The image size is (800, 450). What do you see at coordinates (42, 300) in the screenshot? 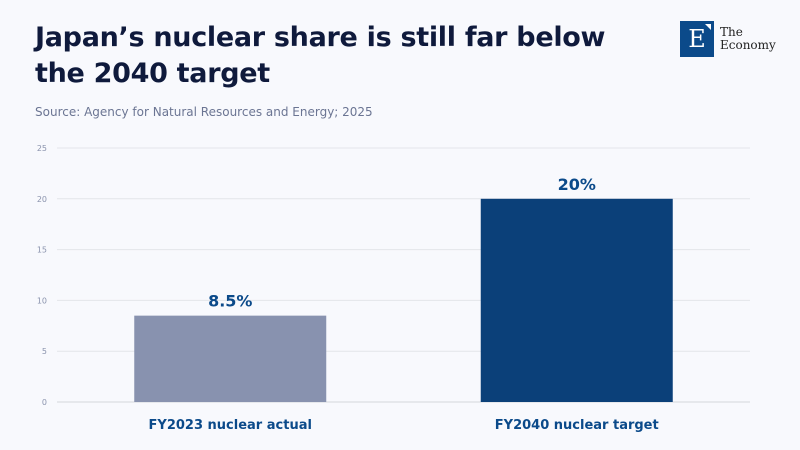
I see `y-tick-label: 10` at bounding box center [42, 300].